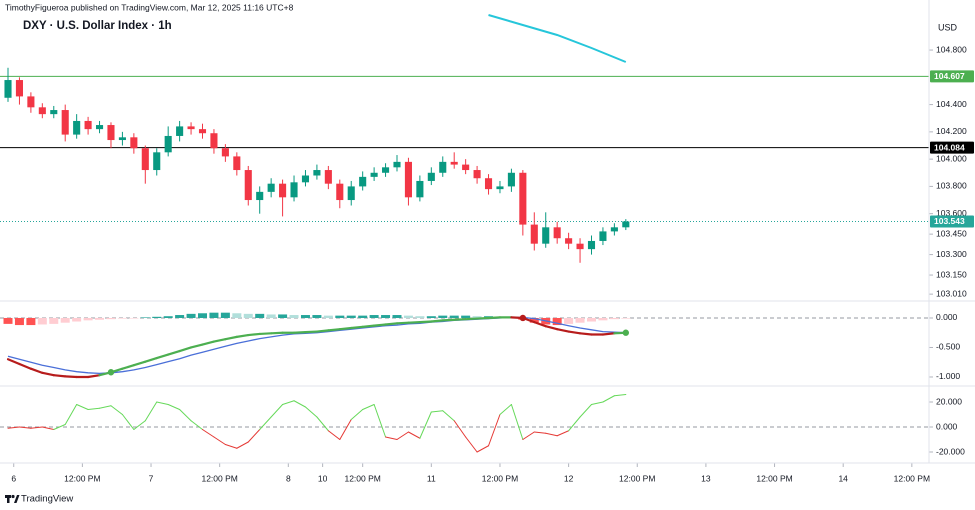  I want to click on y-tick-label: -1.000, so click(948, 376).